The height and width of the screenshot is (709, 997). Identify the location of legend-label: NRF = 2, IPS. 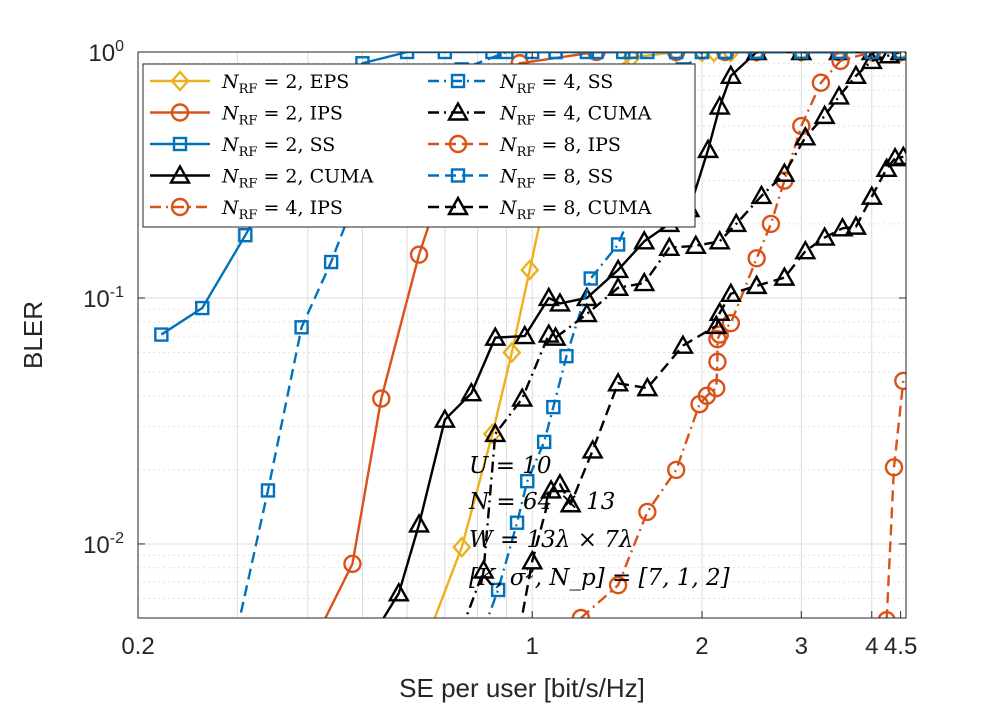
(282, 116).